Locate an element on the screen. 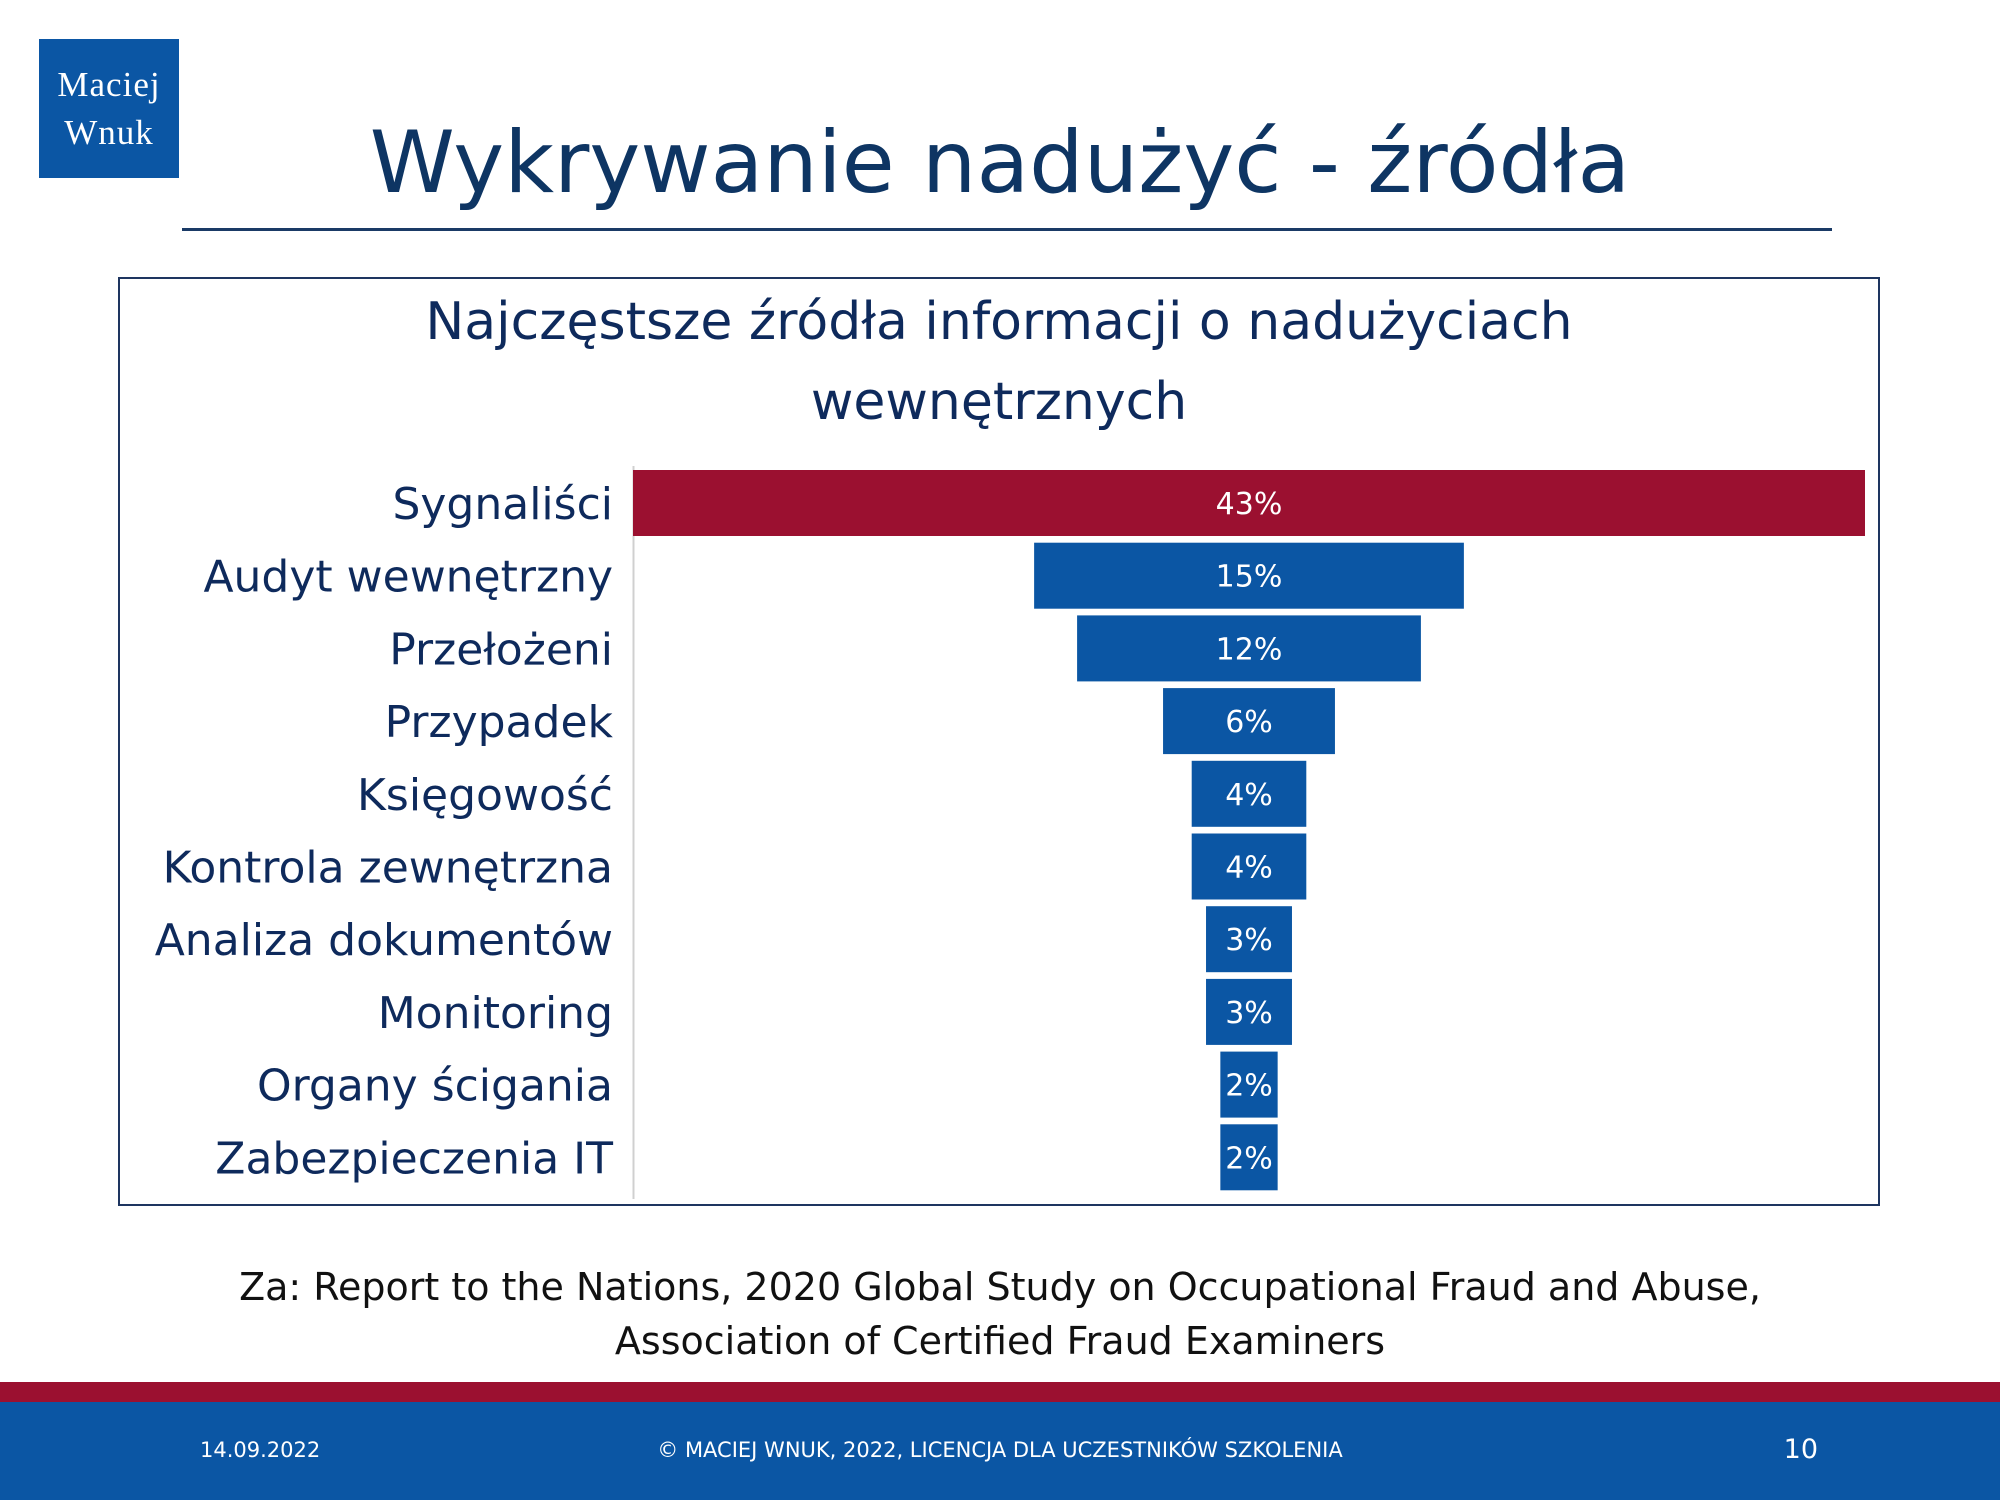  slide-title: Wykrywanie nadużyć - źródła is located at coordinates (1000, 163).